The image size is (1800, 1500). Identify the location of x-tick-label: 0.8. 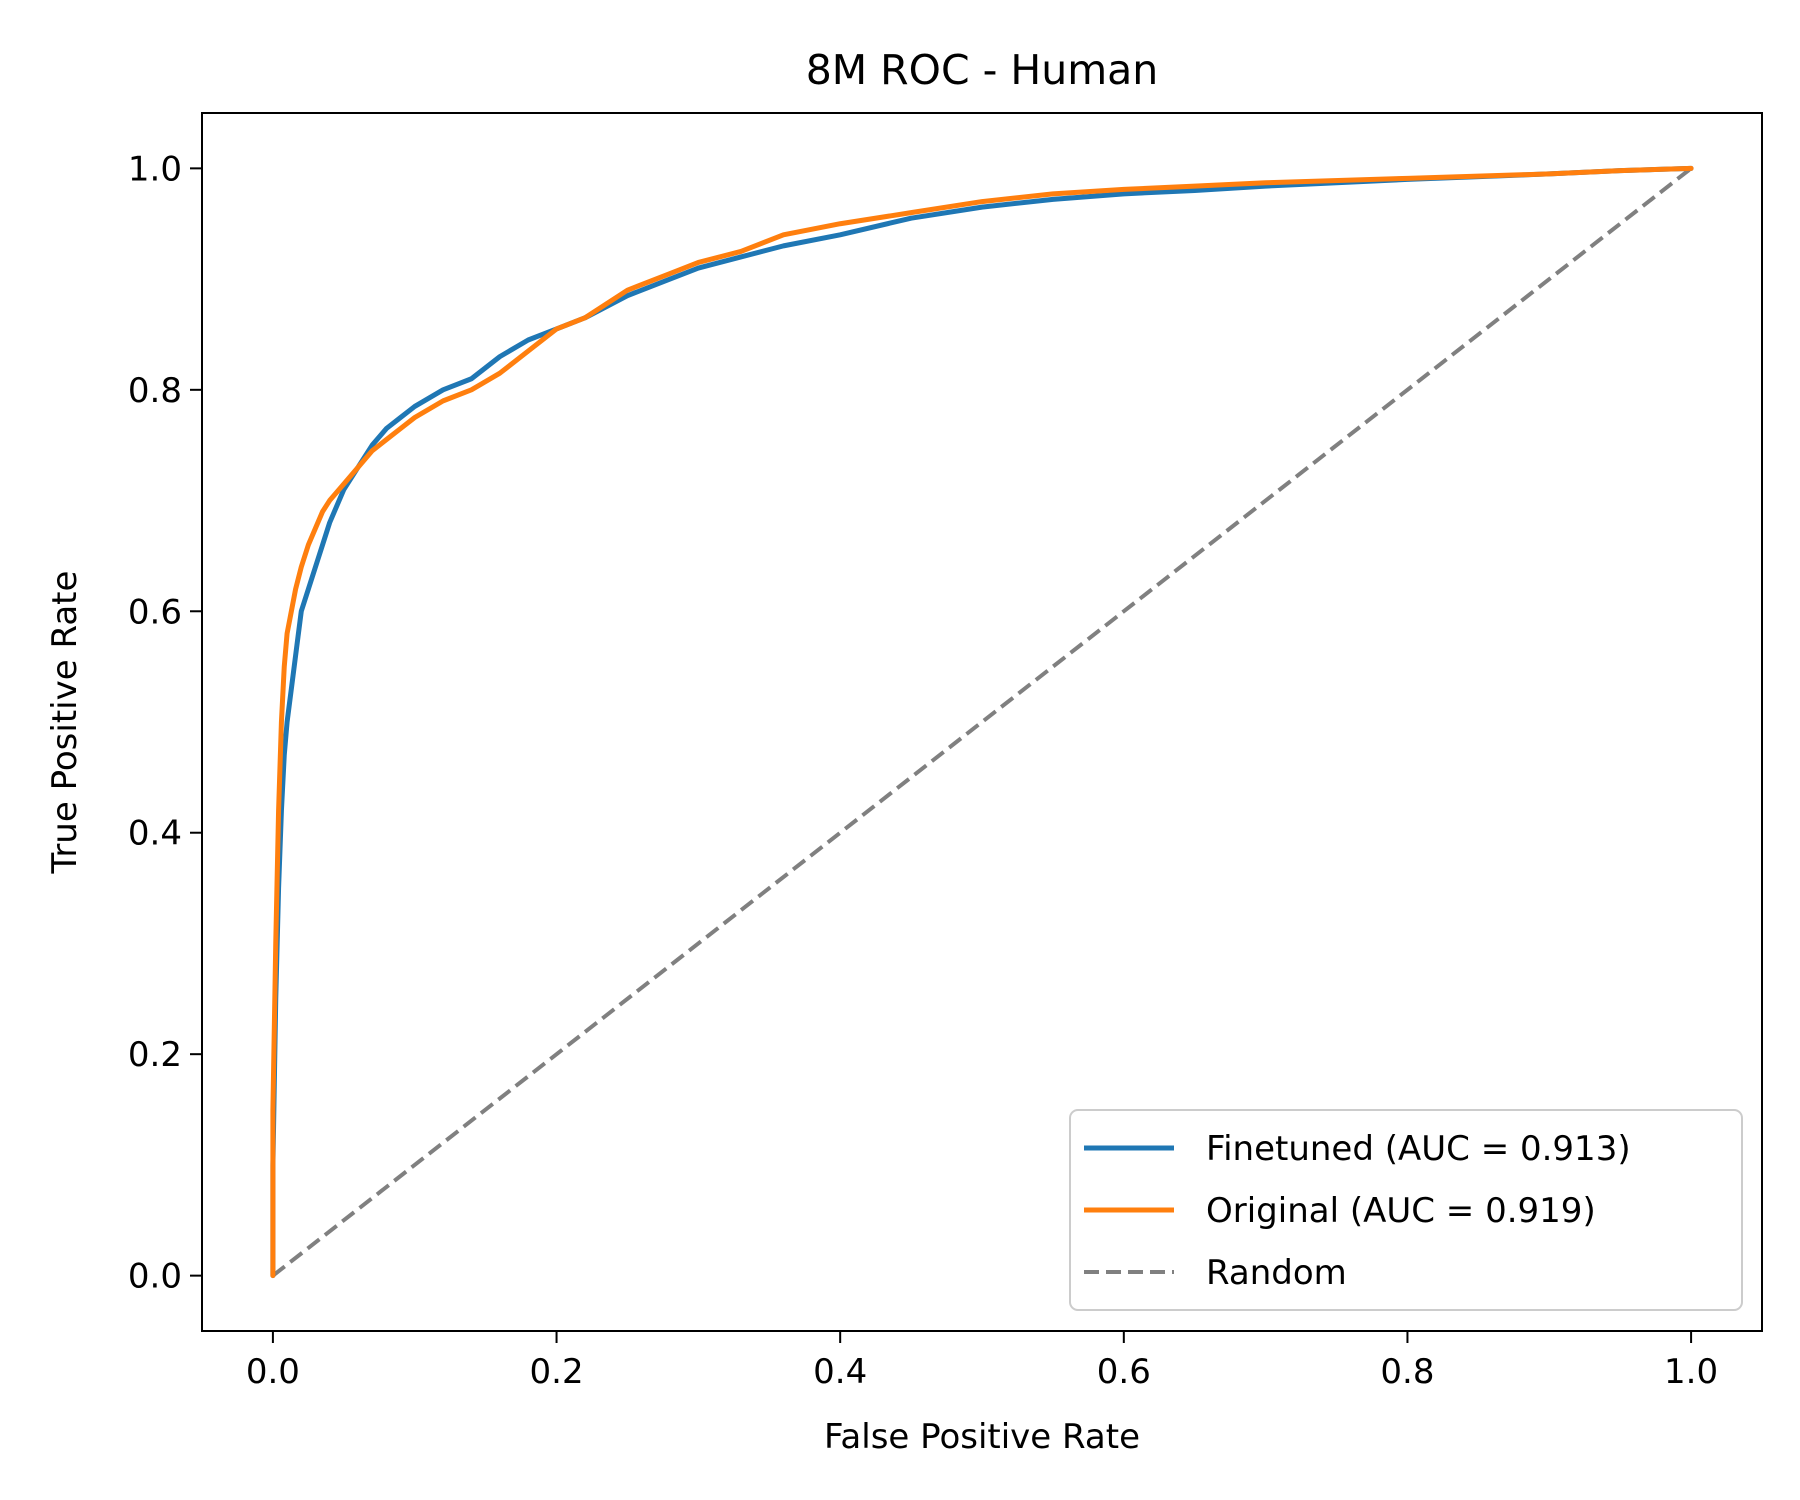
(1407, 1372).